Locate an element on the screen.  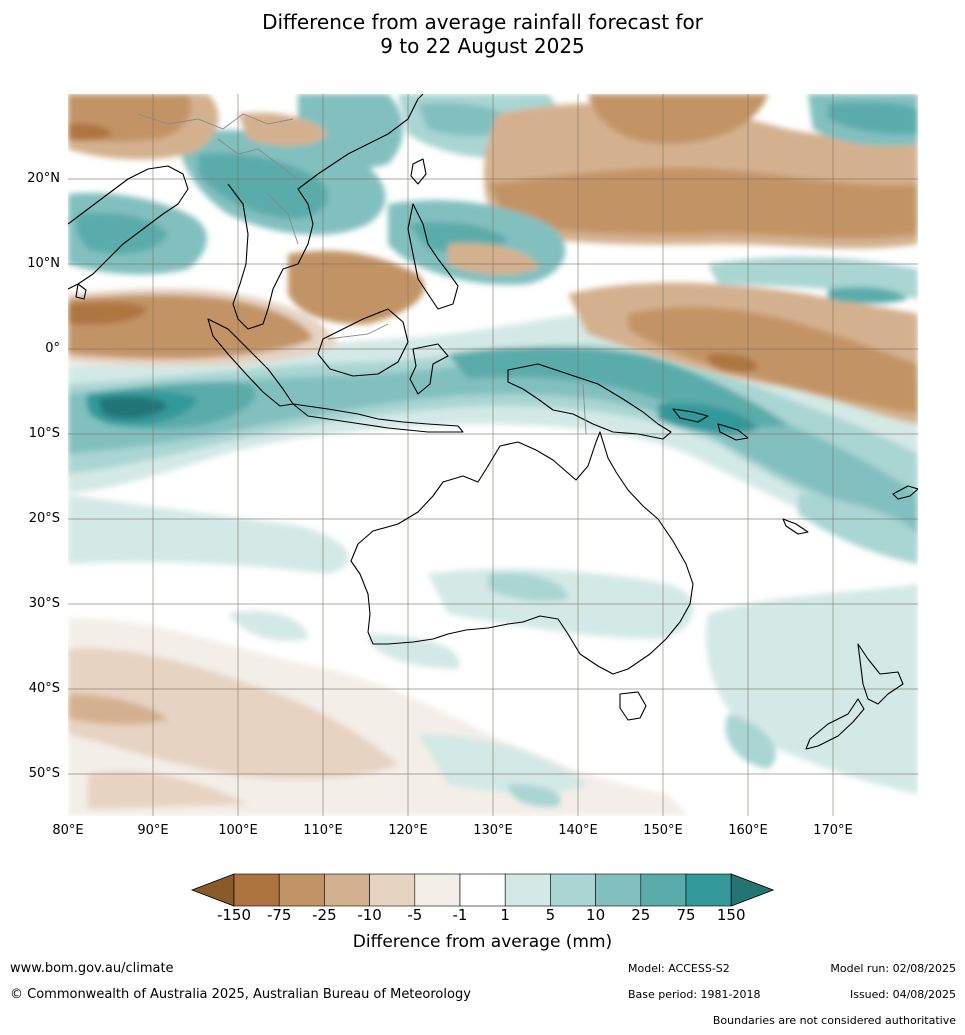
legend-tick-label: -1 is located at coordinates (460, 915).